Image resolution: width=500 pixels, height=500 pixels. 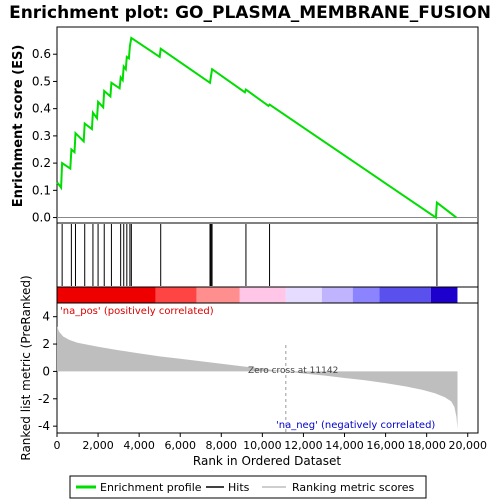 What do you see at coordinates (41, 190) in the screenshot?
I see `es-y-tick-label: 0.1` at bounding box center [41, 190].